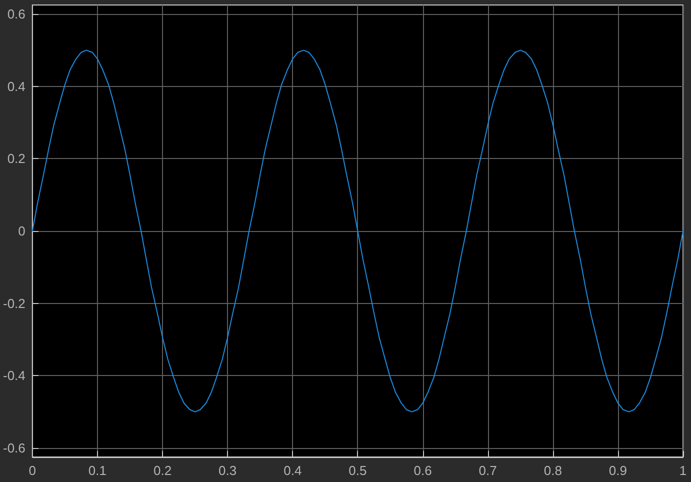 The width and height of the screenshot is (691, 482). Describe the element at coordinates (16, 14) in the screenshot. I see `y-tick-label: 0.6` at that location.